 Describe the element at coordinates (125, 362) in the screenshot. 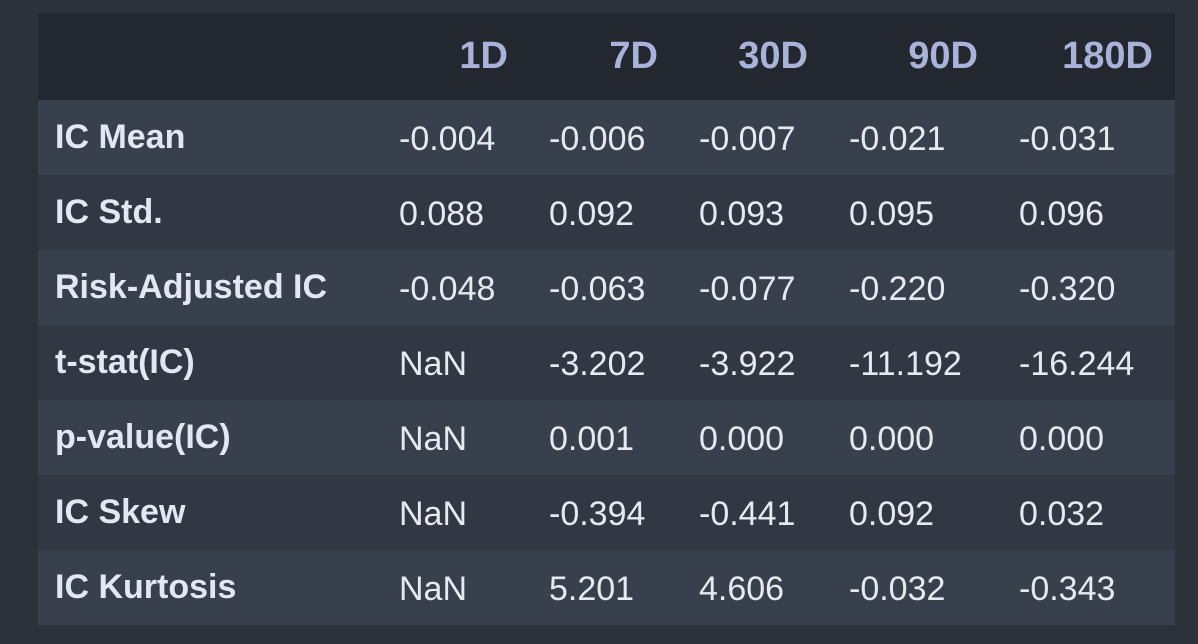

I see `row-label: t-stat(IC)` at that location.